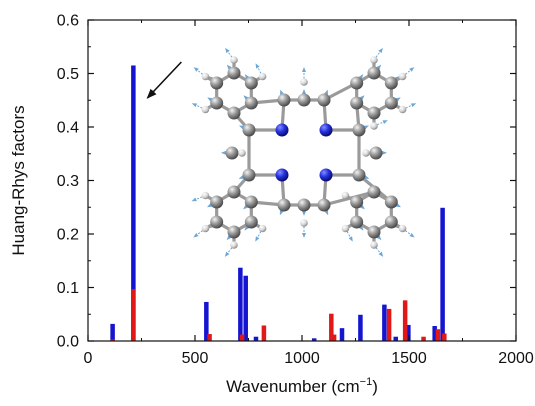 This screenshot has height=406, width=535. Describe the element at coordinates (18, 180) in the screenshot. I see `y-axis-title: Huang-Rhys factors` at that location.